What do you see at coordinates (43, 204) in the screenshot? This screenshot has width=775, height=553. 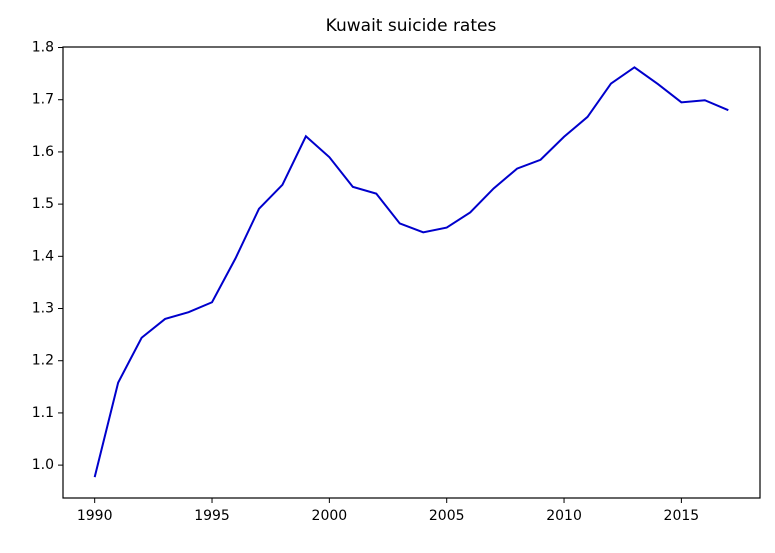 I see `y-tick-label: 1.5` at bounding box center [43, 204].